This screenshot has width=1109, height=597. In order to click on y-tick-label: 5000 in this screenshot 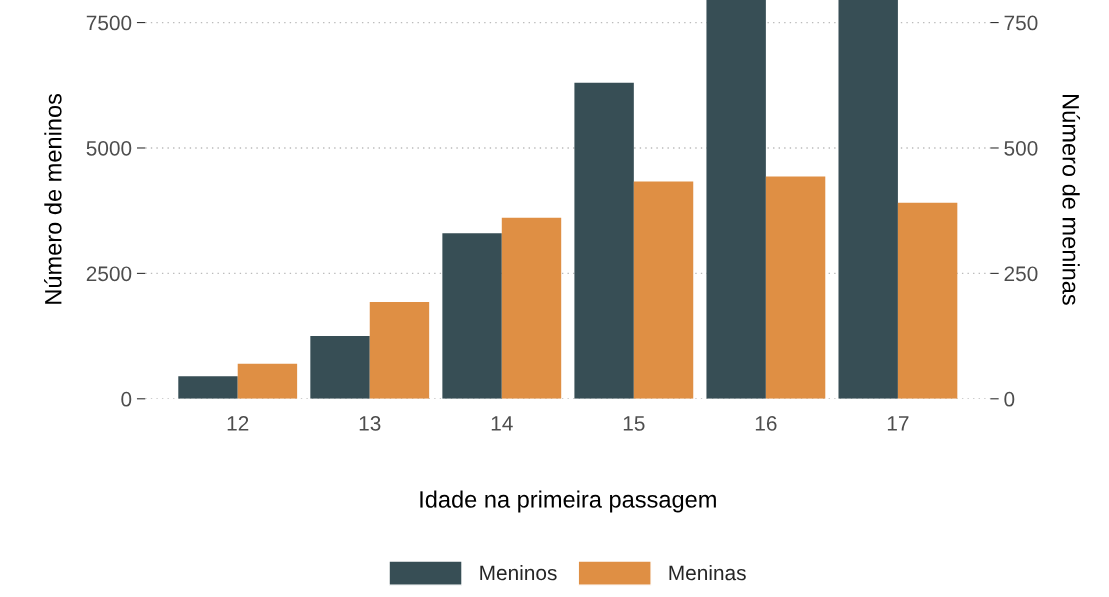, I will do `click(109, 148)`.